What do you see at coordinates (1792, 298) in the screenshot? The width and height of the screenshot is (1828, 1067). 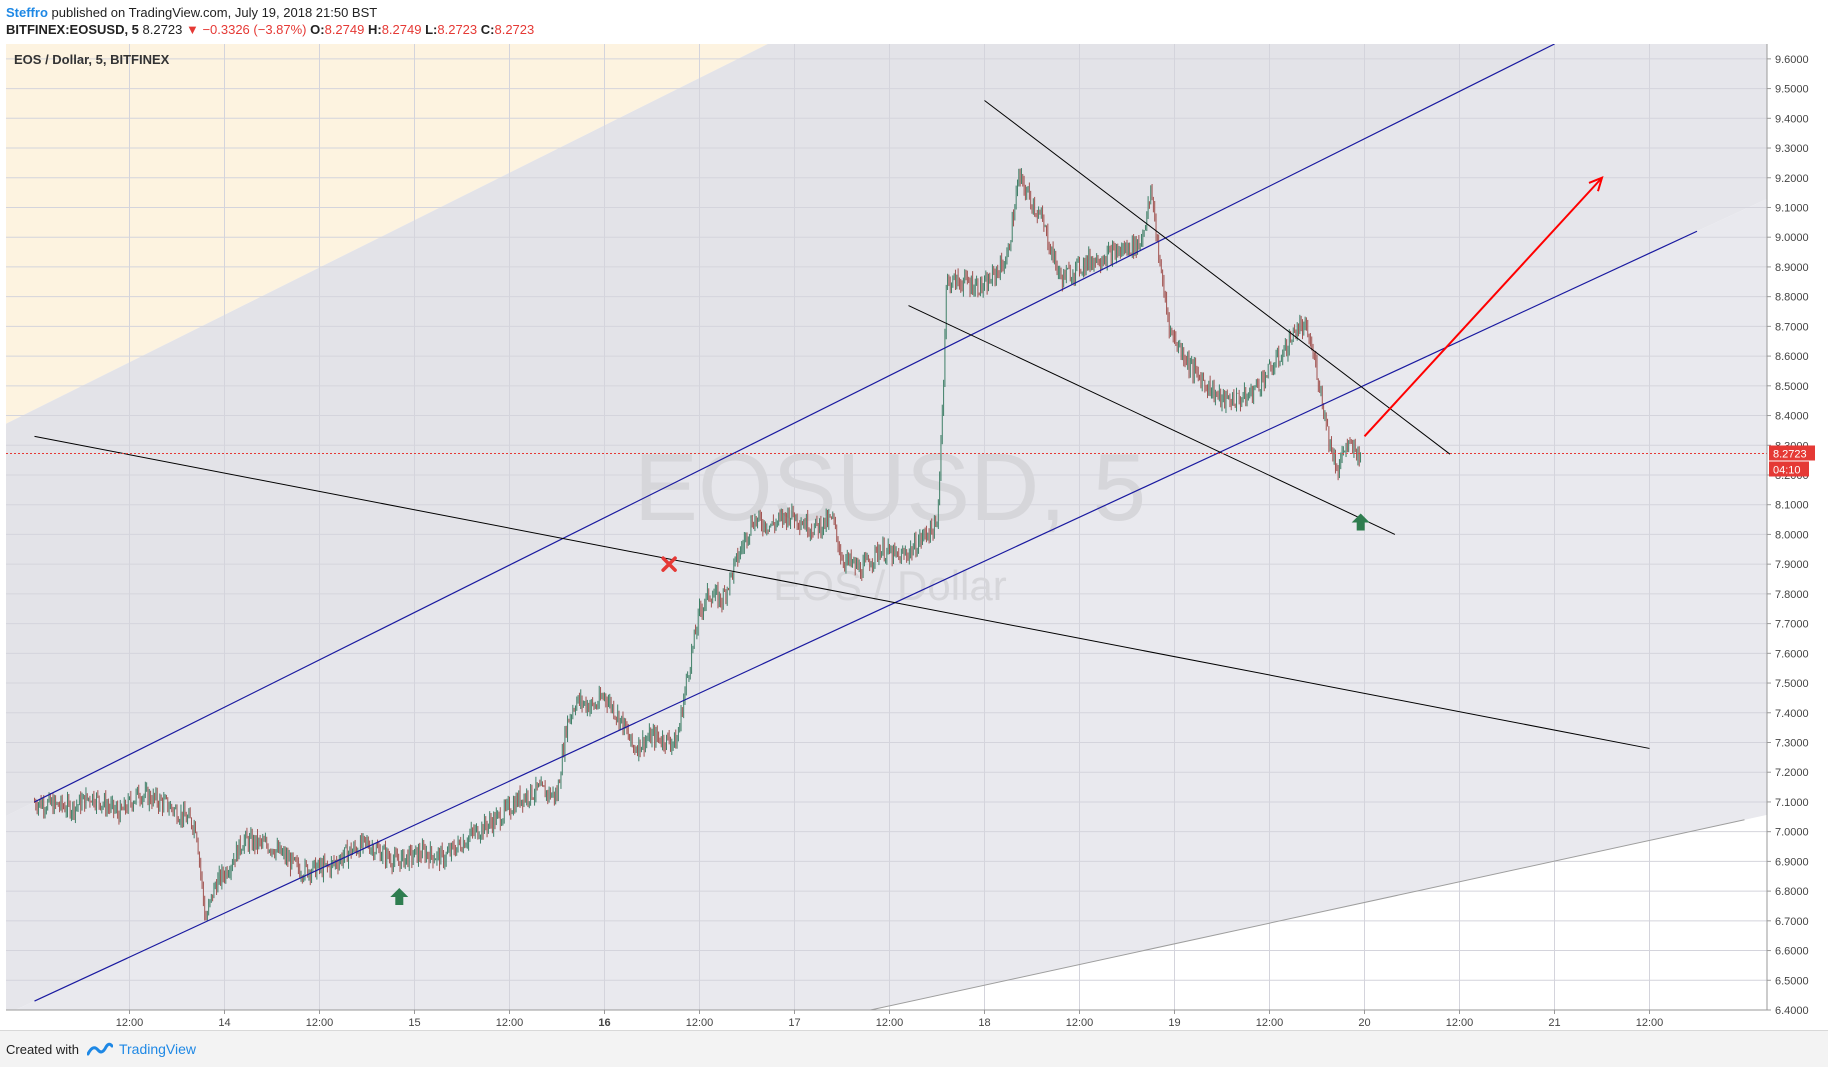 I see `y-tick-label: 8.8000` at bounding box center [1792, 298].